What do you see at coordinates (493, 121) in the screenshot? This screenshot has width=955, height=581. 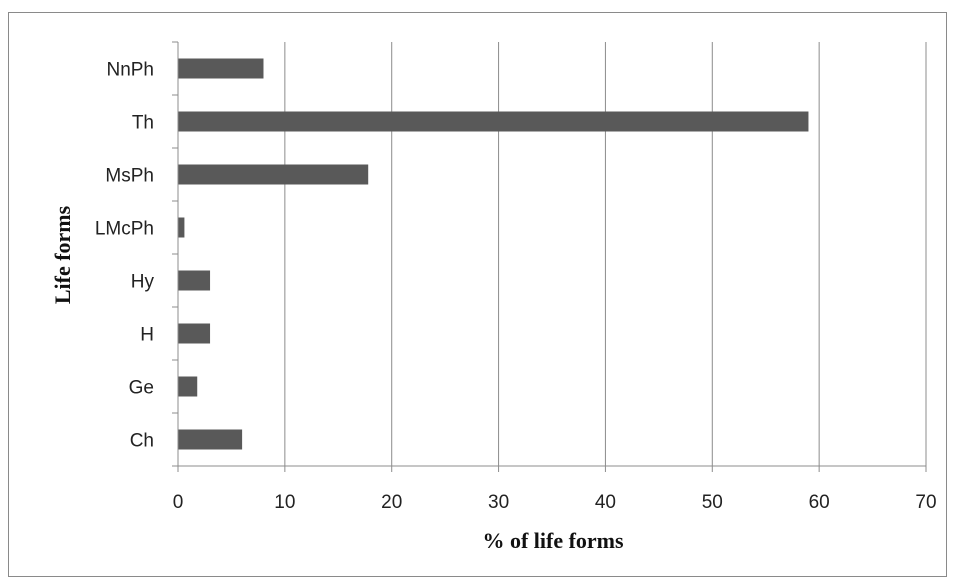 I see `bar-th` at bounding box center [493, 121].